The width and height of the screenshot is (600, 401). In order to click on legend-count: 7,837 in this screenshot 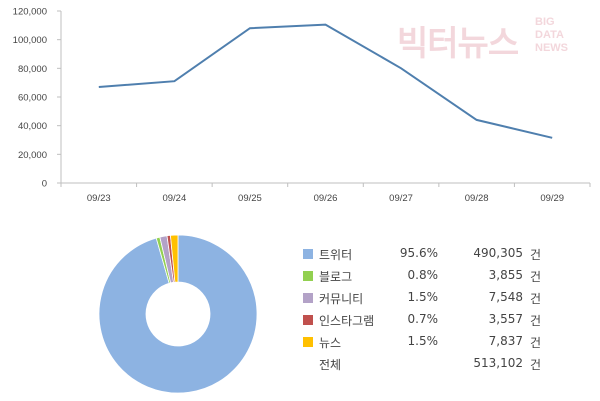, I will do `click(505, 341)`.